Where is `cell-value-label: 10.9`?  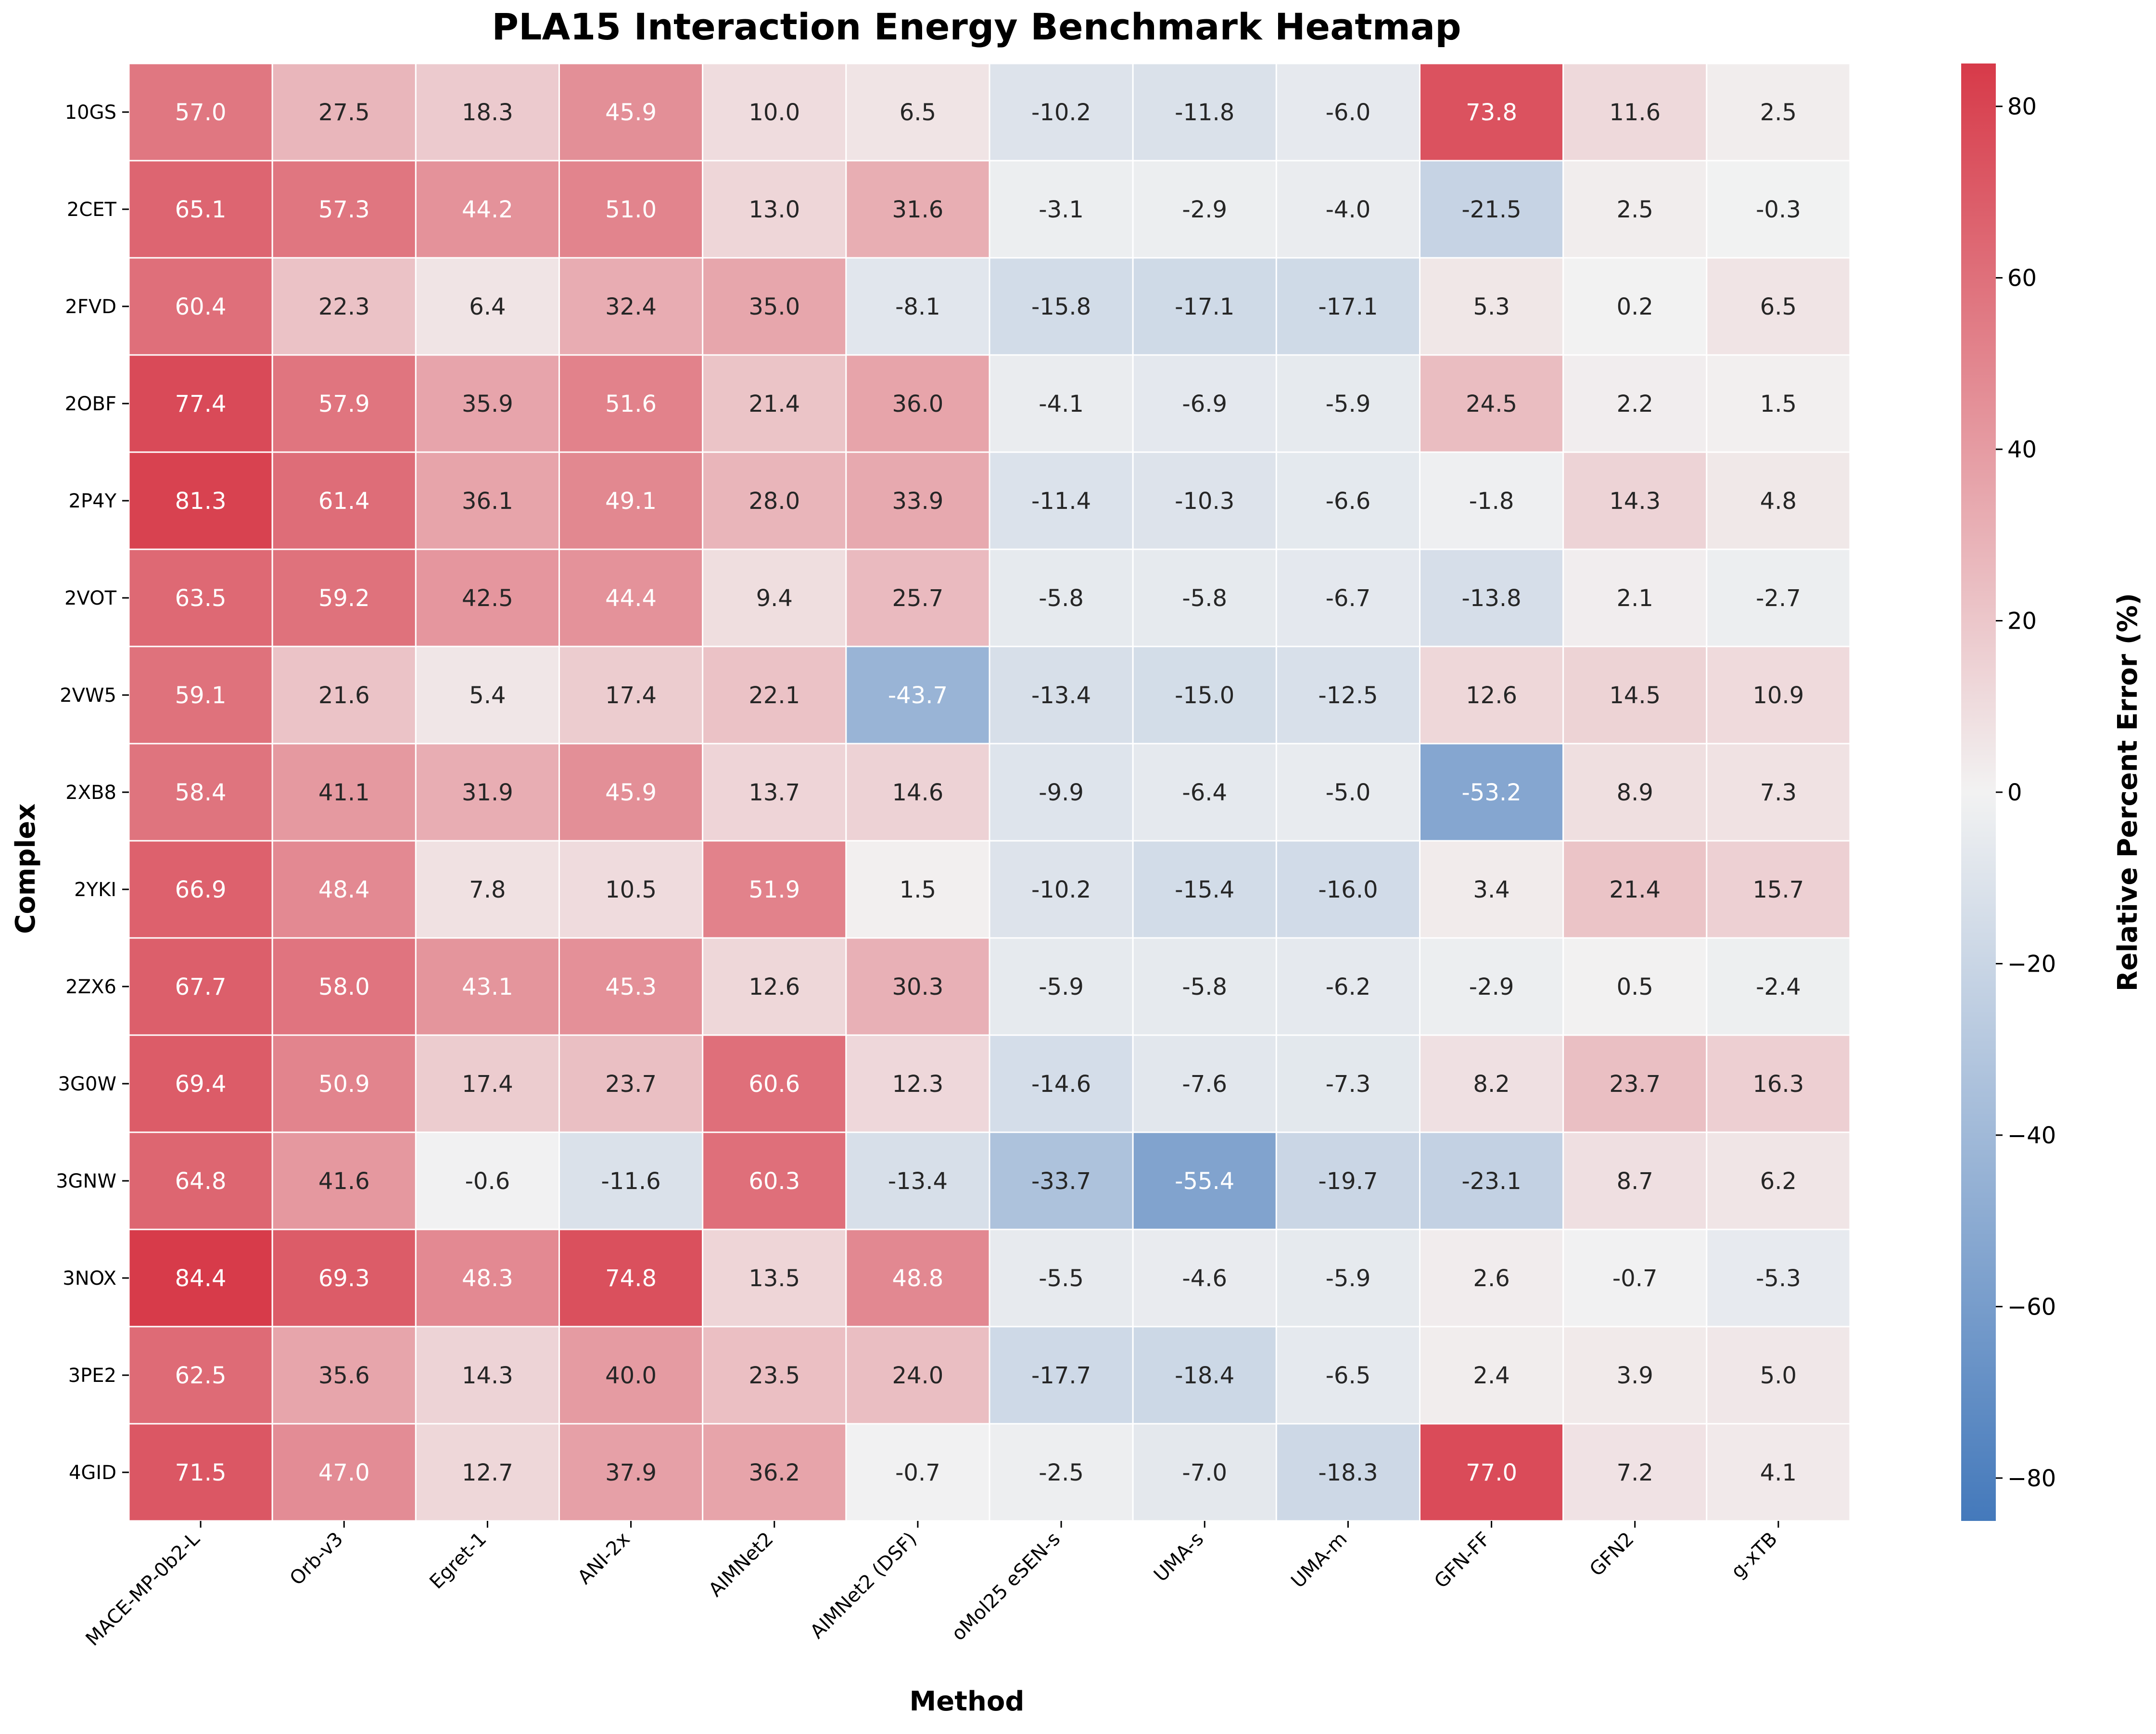 cell-value-label: 10.9 is located at coordinates (1778, 696).